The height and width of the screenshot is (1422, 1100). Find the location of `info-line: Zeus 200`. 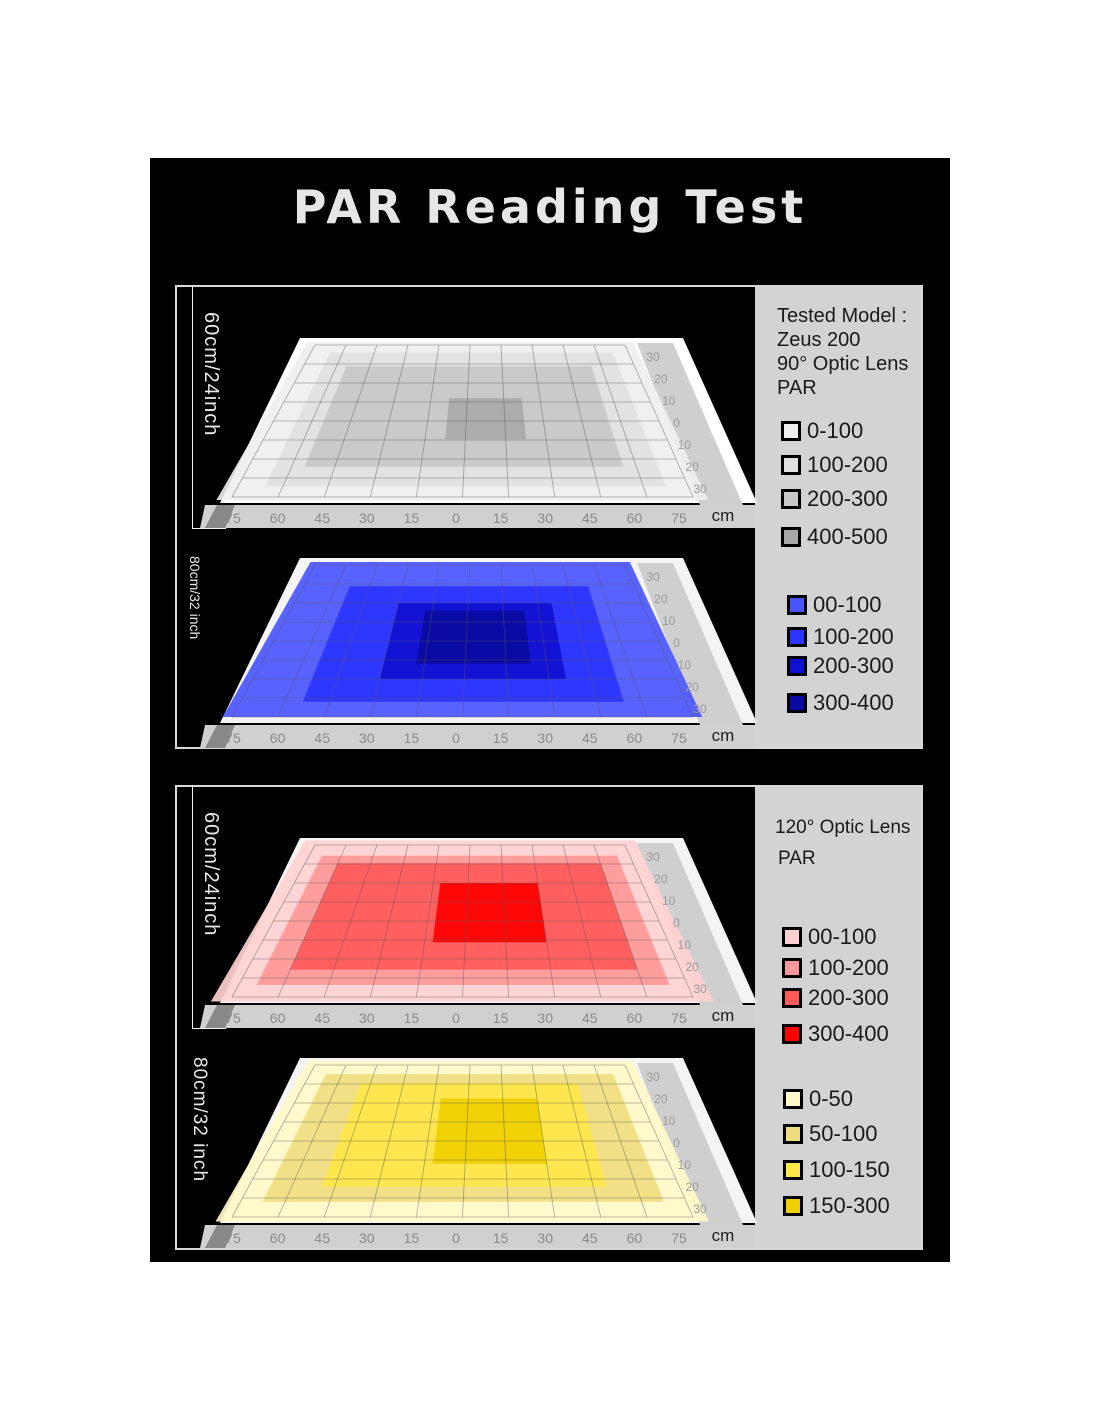

info-line: Zeus 200 is located at coordinates (819, 340).